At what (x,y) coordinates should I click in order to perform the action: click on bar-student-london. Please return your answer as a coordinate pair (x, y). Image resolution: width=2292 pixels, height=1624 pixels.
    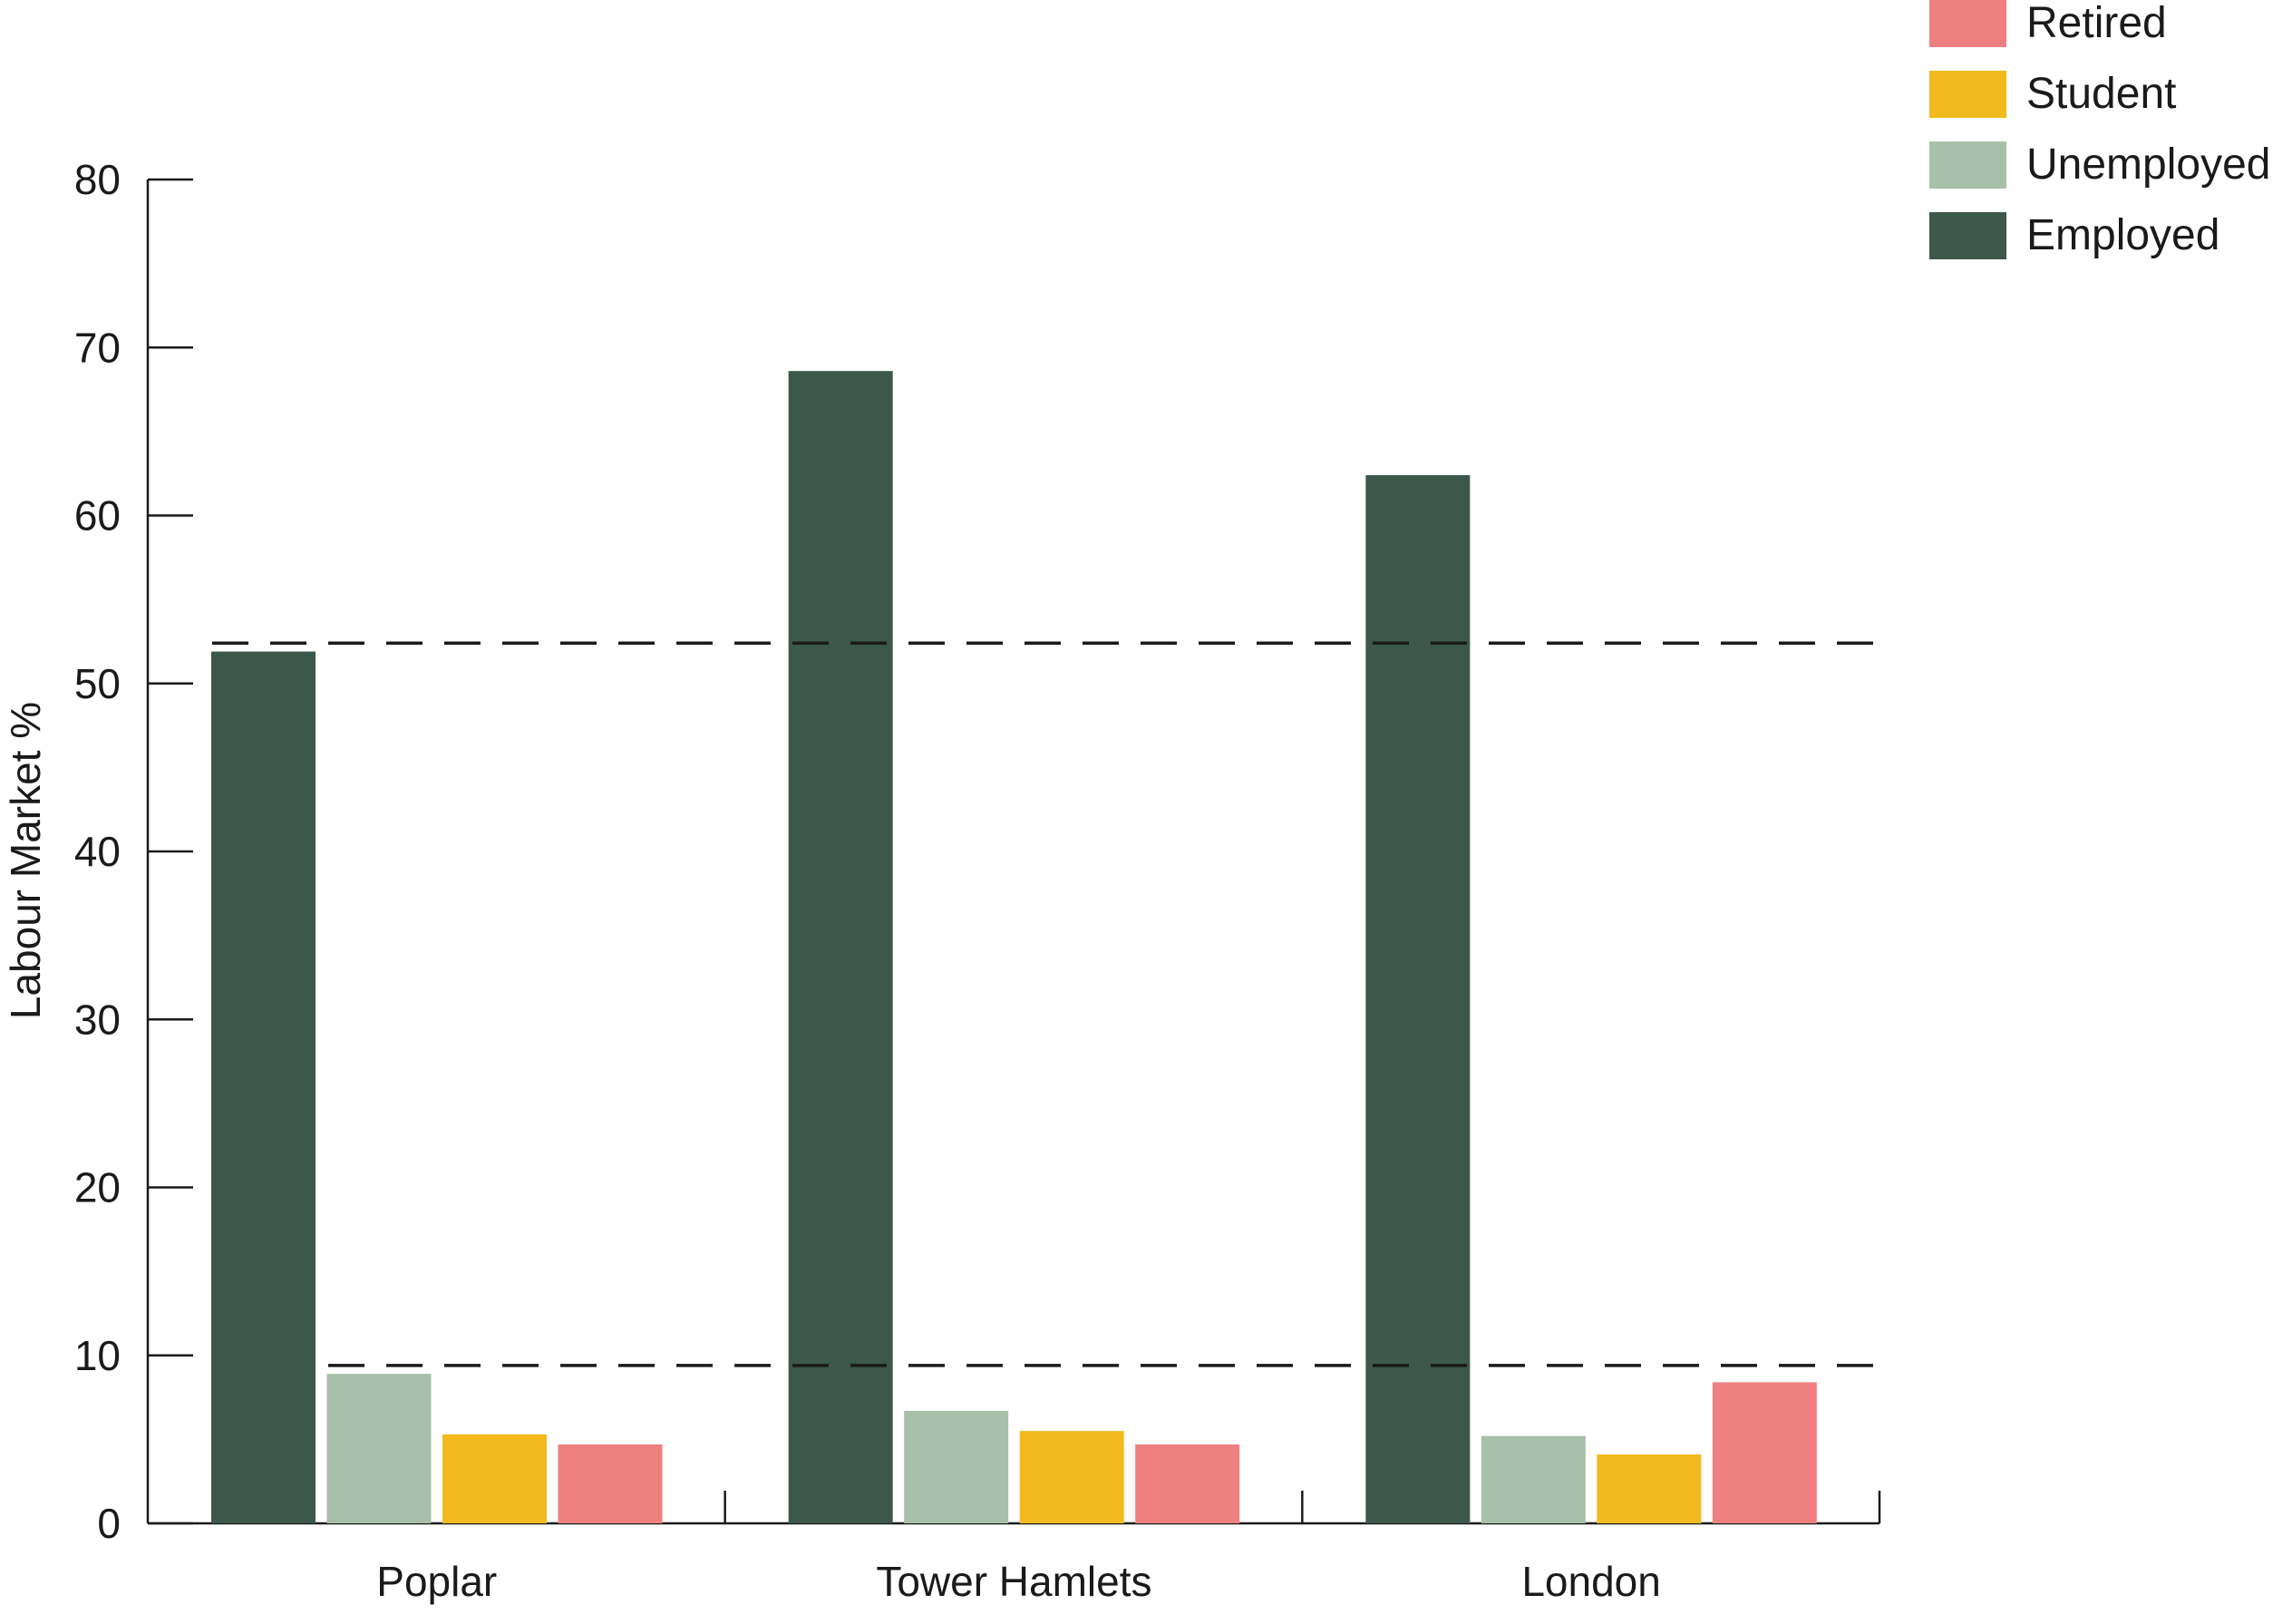
    Looking at the image, I should click on (1649, 1488).